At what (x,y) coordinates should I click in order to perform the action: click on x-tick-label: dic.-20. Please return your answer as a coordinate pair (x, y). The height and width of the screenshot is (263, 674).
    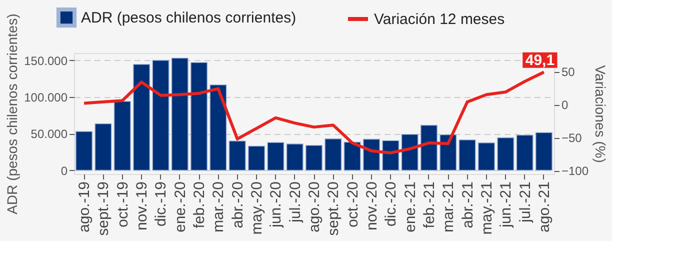
    Looking at the image, I should click on (391, 204).